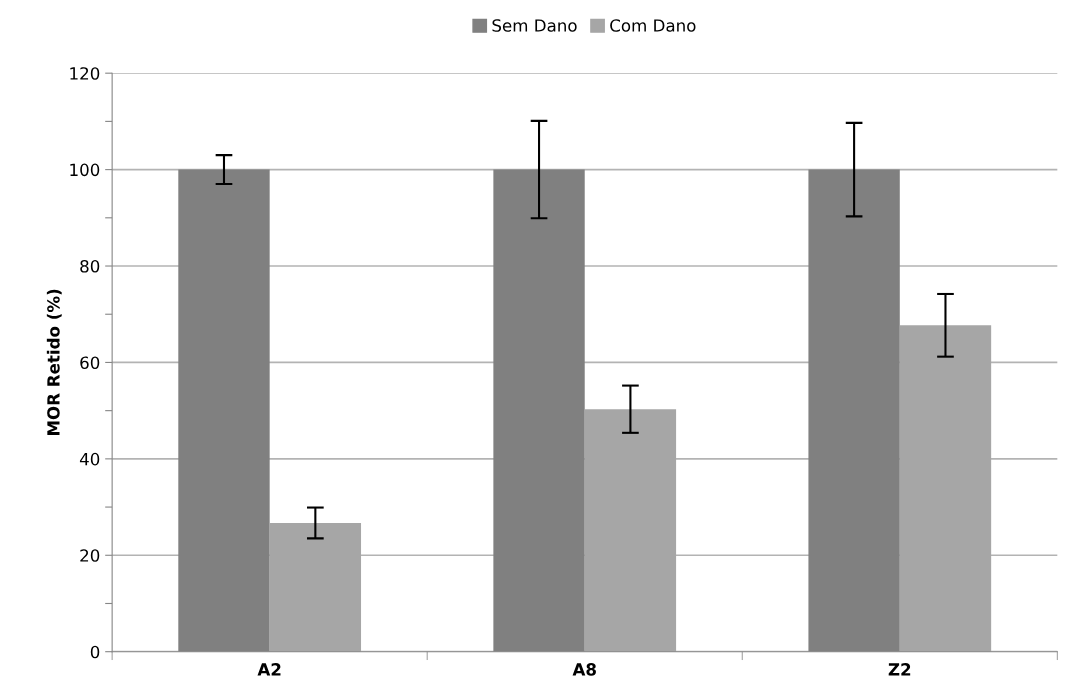  What do you see at coordinates (95, 652) in the screenshot?
I see `y-tick-label: 0` at bounding box center [95, 652].